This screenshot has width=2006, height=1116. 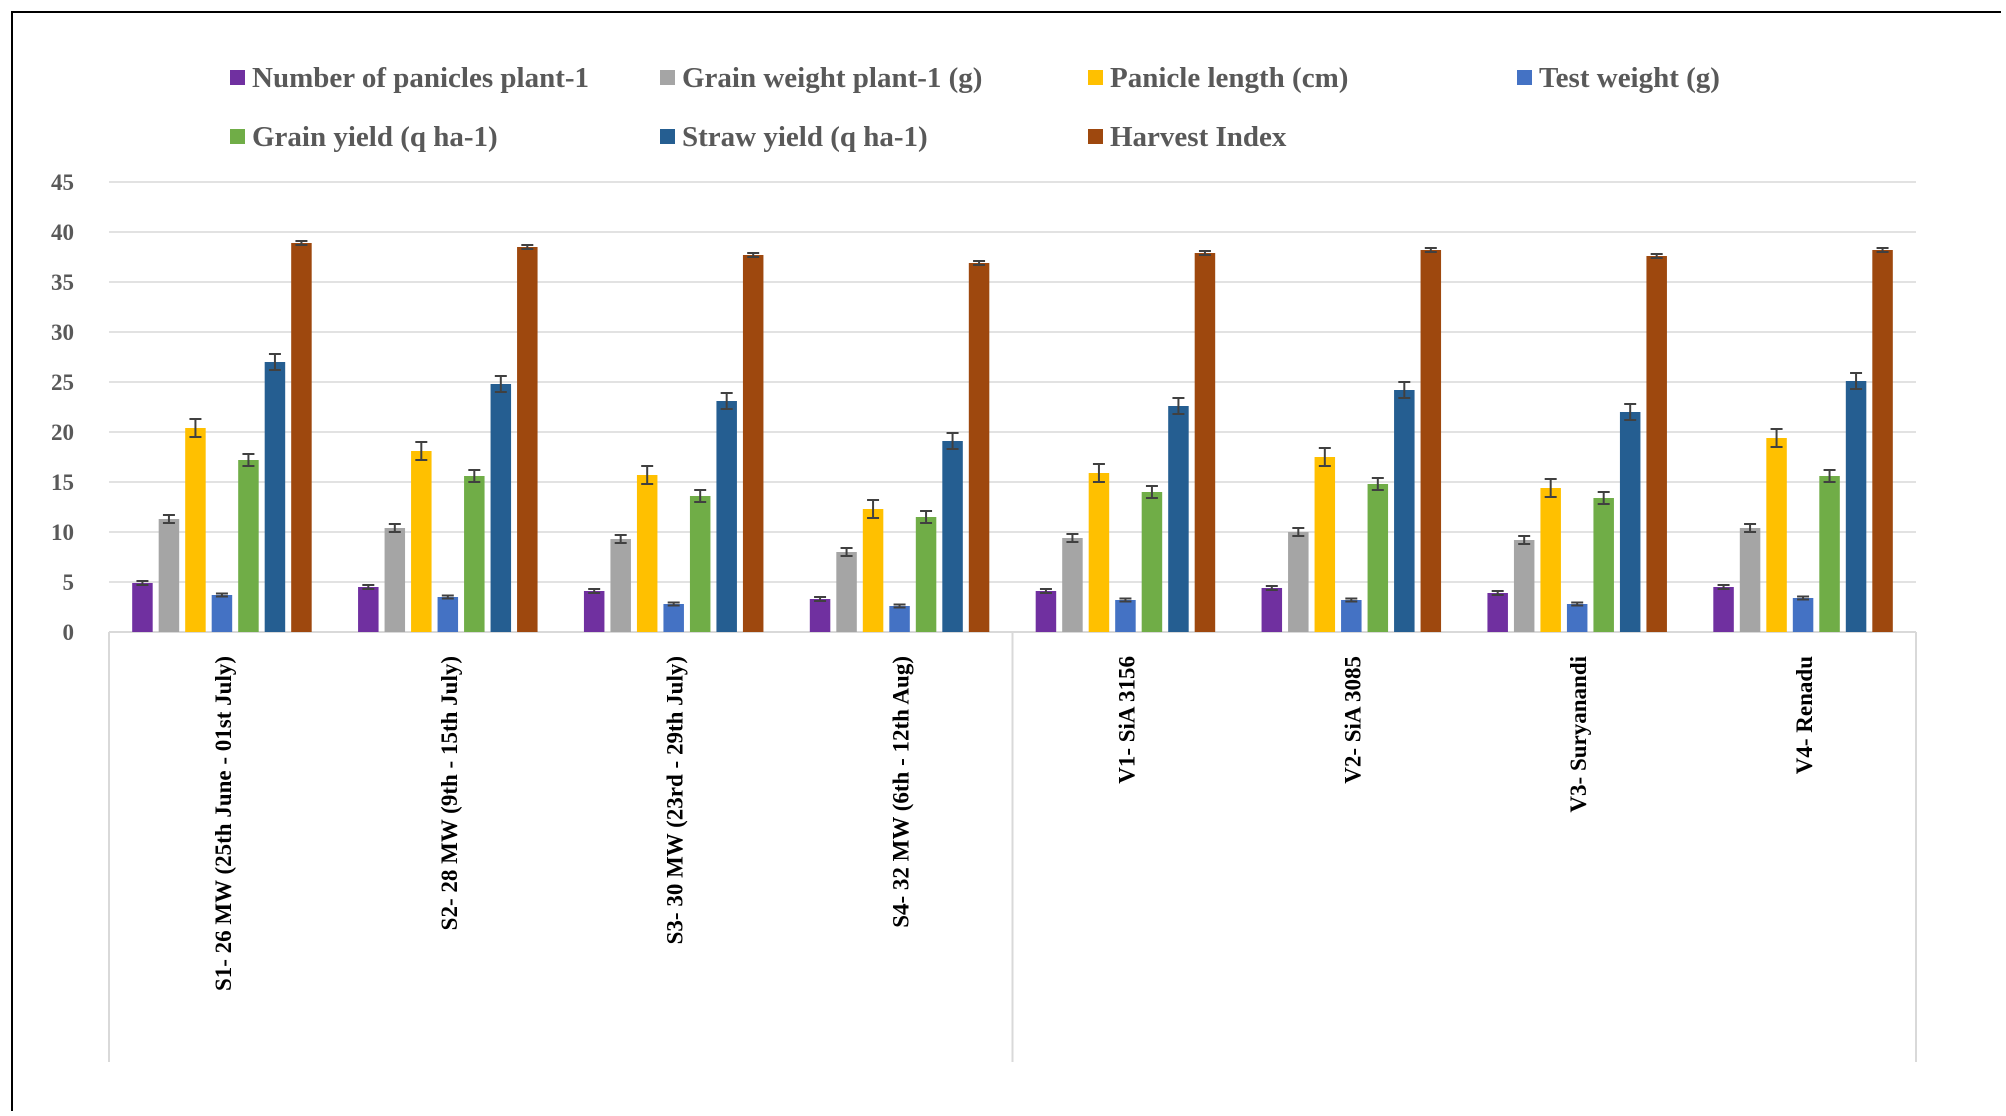 I want to click on x-category-label: S4- 32 MW (6th - 12th Aug), so click(x=901, y=792).